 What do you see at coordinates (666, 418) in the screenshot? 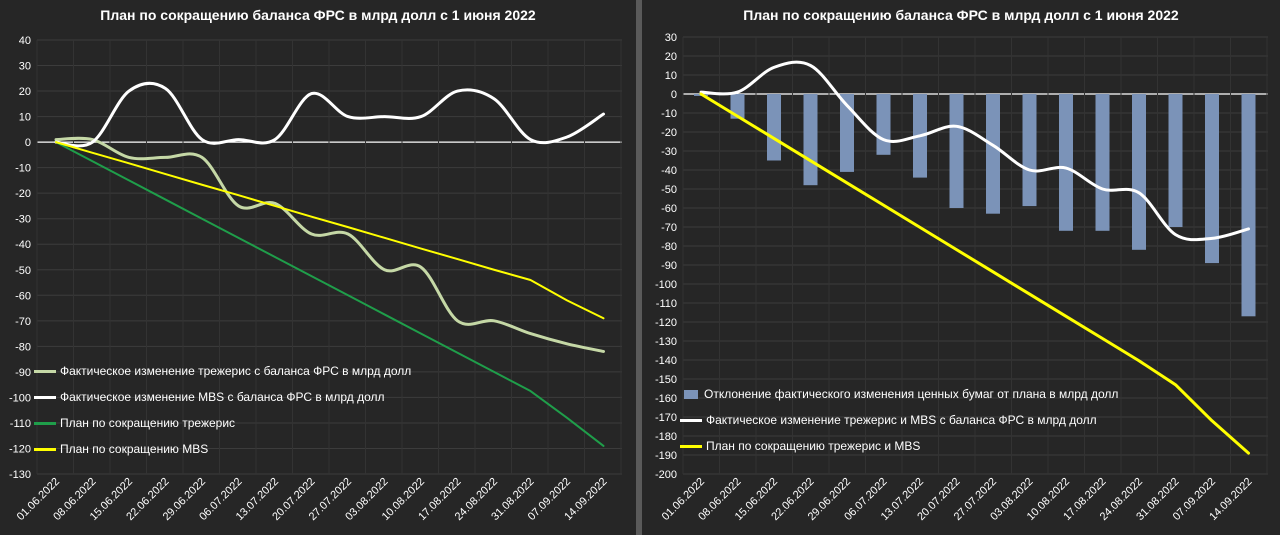
I see `y-tick-label: -170` at bounding box center [666, 418].